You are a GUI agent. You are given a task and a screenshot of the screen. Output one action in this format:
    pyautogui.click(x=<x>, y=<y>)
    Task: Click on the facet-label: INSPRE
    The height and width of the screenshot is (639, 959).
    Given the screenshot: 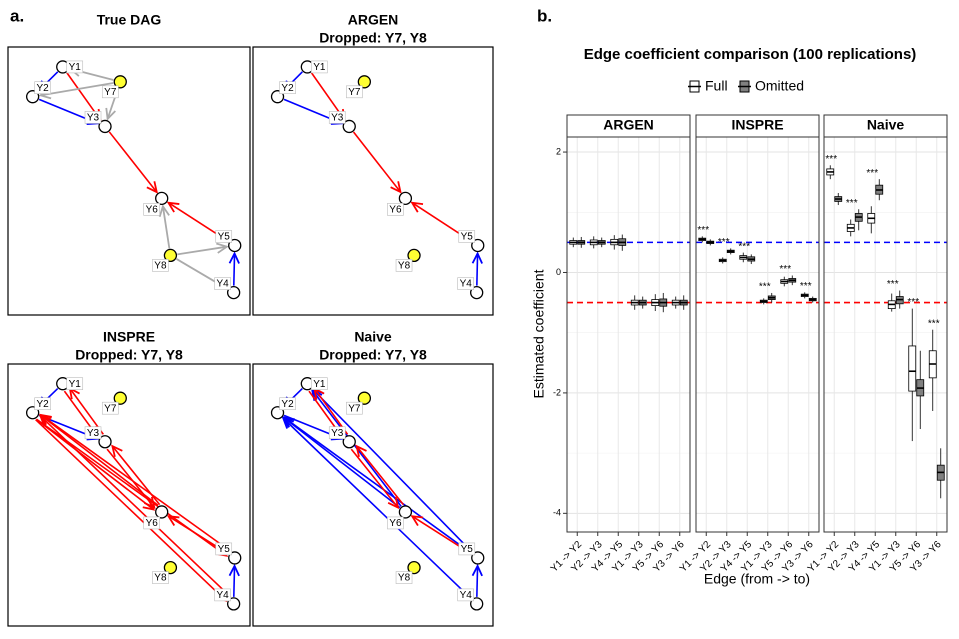 What is the action you would take?
    pyautogui.click(x=757, y=125)
    